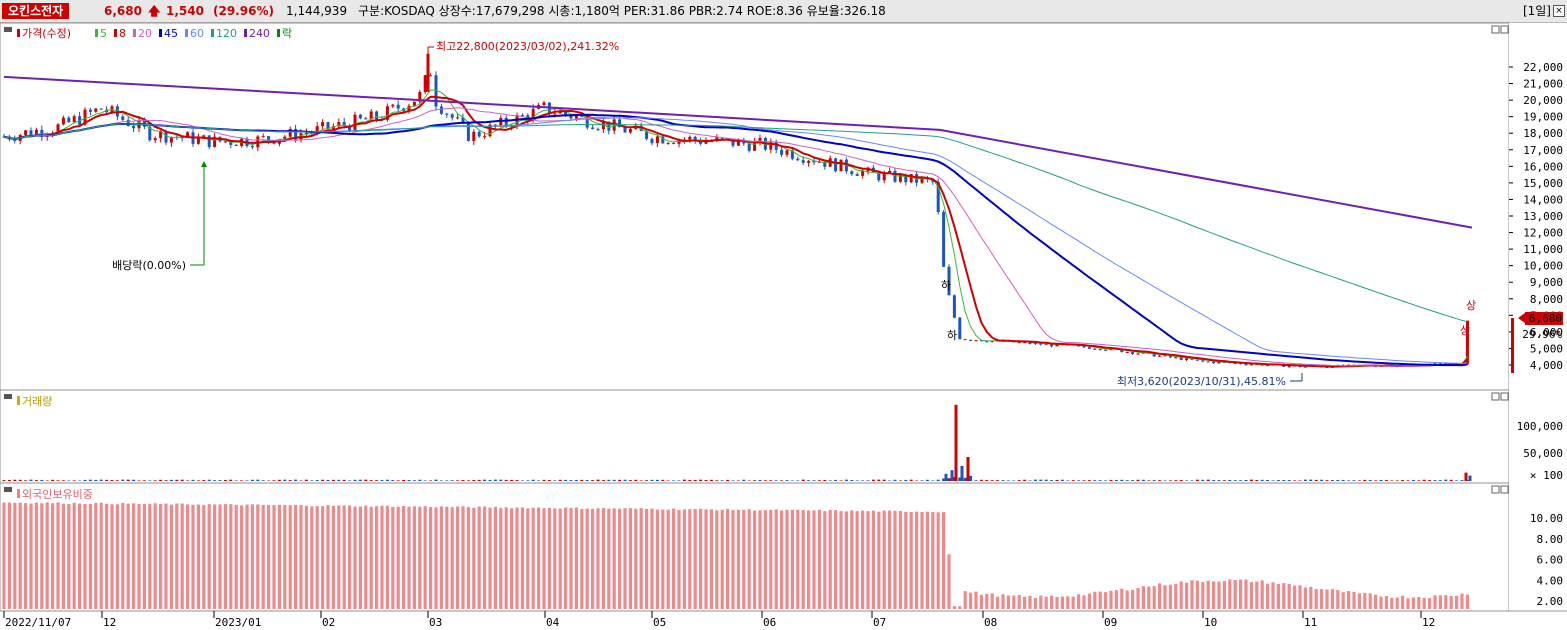 The height and width of the screenshot is (630, 1567). Describe the element at coordinates (1537, 342) in the screenshot. I see `last-price-tag: 6,680 29.96%` at that location.